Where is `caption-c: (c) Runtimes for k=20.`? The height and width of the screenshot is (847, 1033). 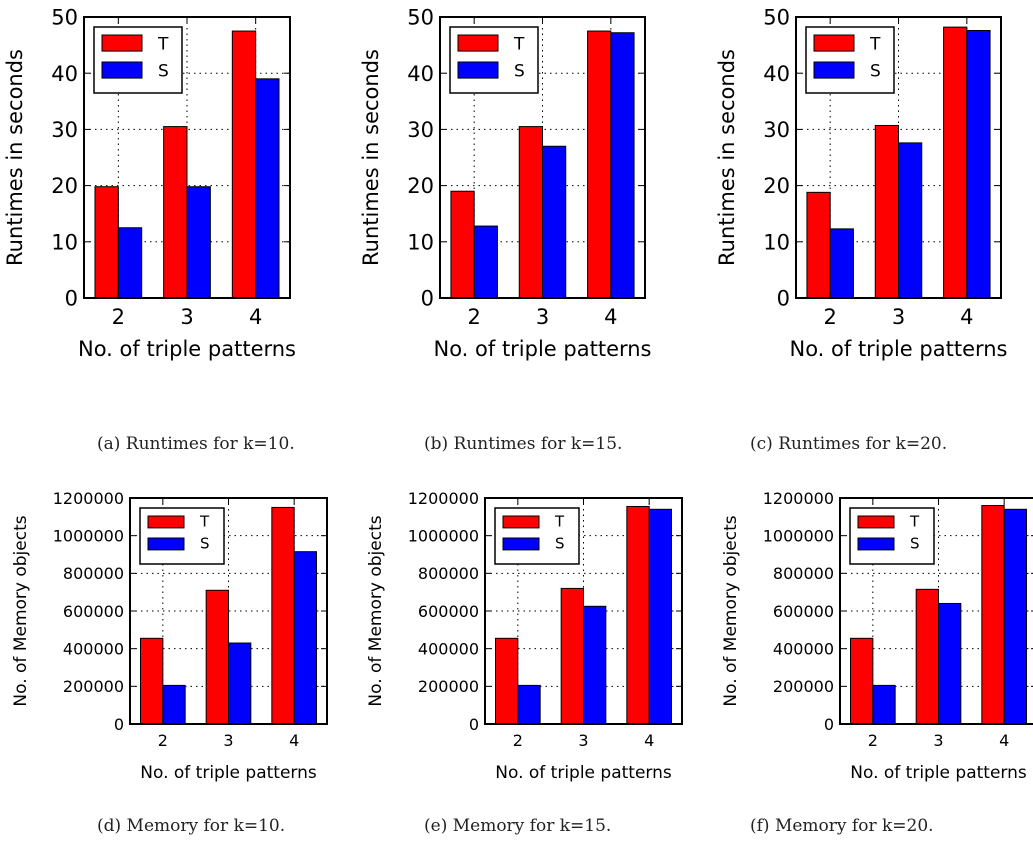
caption-c: (c) Runtimes for k=20. is located at coordinates (849, 444).